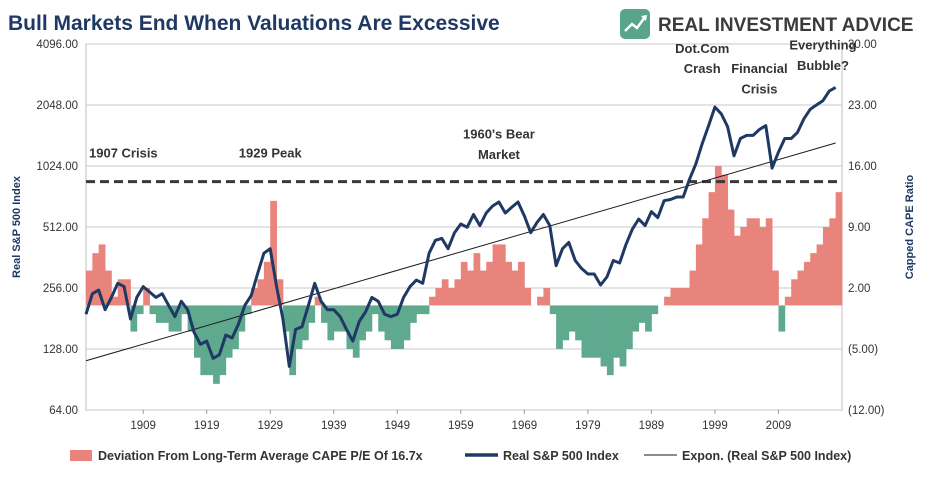 The width and height of the screenshot is (927, 485). What do you see at coordinates (57, 106) in the screenshot?
I see `left-tick-label: 2048.00` at bounding box center [57, 106].